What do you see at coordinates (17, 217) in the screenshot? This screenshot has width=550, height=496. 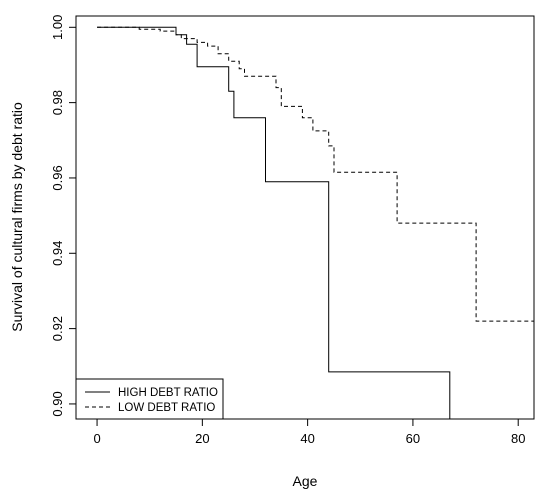 I see `y-axis-label: Survival of cultural firms by debt ratio` at bounding box center [17, 217].